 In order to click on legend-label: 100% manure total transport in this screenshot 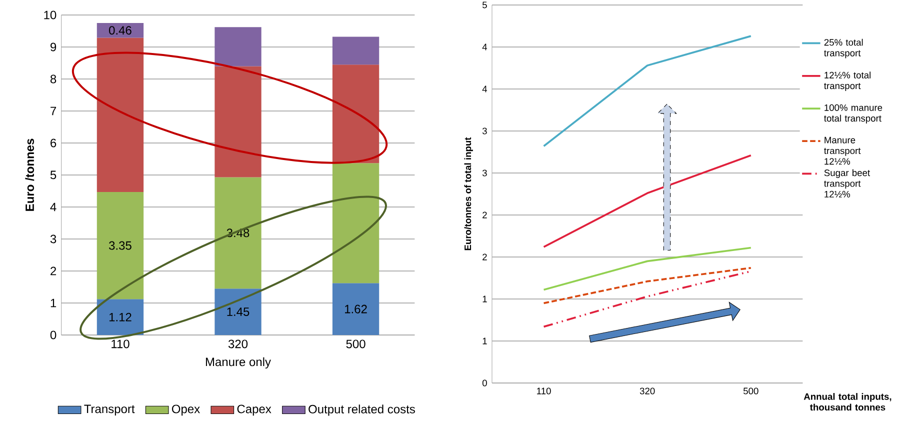, I will do `click(853, 114)`.